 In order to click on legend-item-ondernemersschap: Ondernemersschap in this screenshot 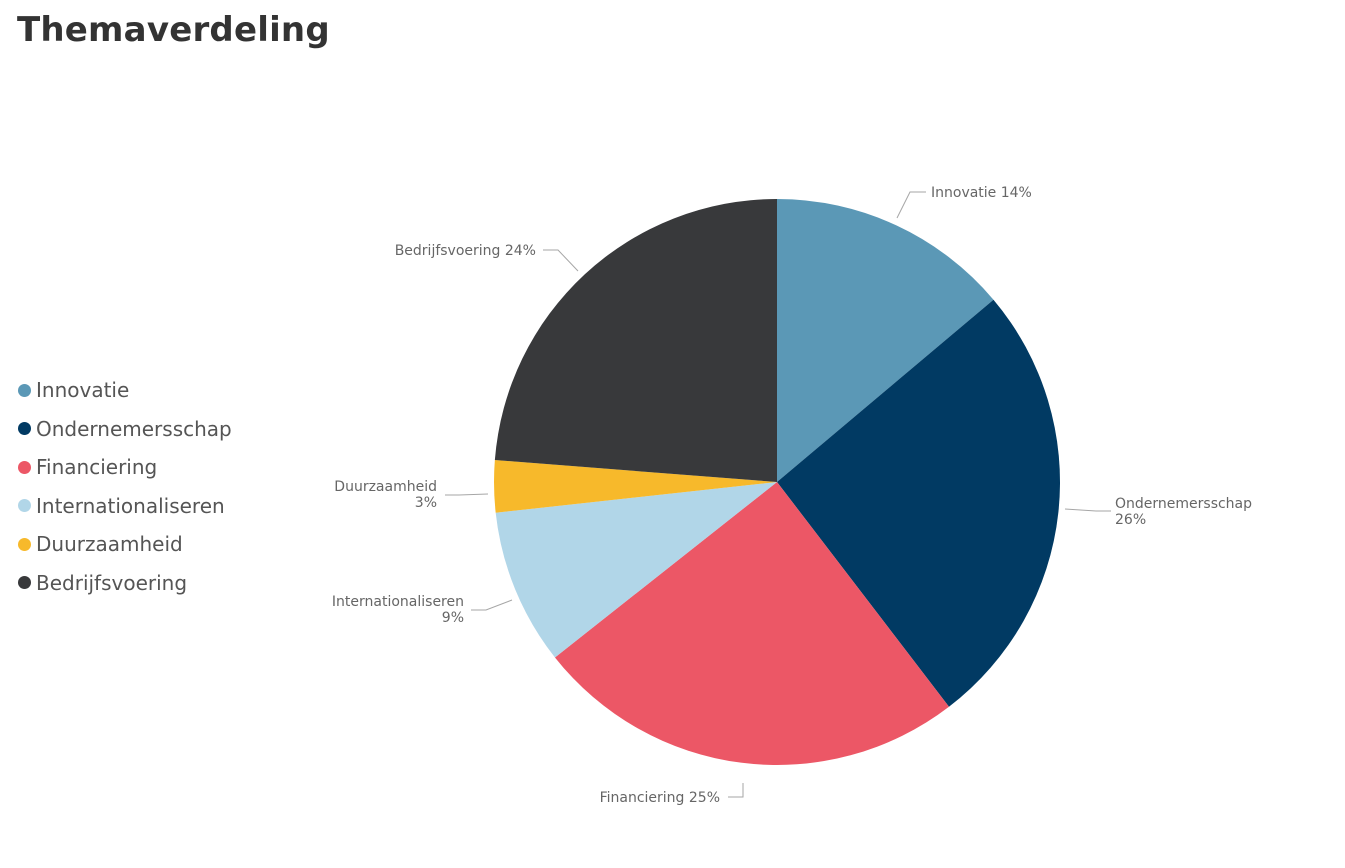, I will do `click(125, 429)`.